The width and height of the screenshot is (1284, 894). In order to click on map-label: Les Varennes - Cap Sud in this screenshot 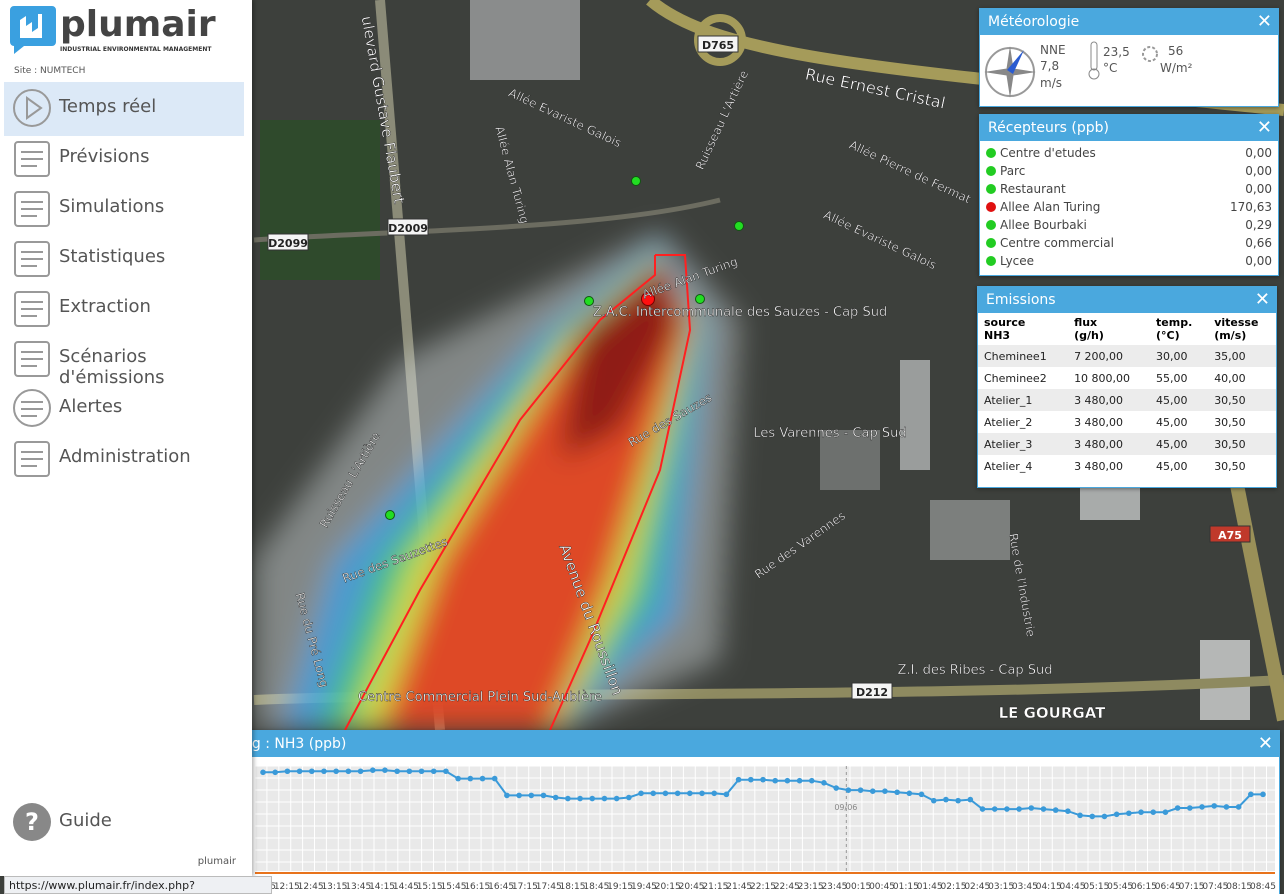, I will do `click(830, 433)`.